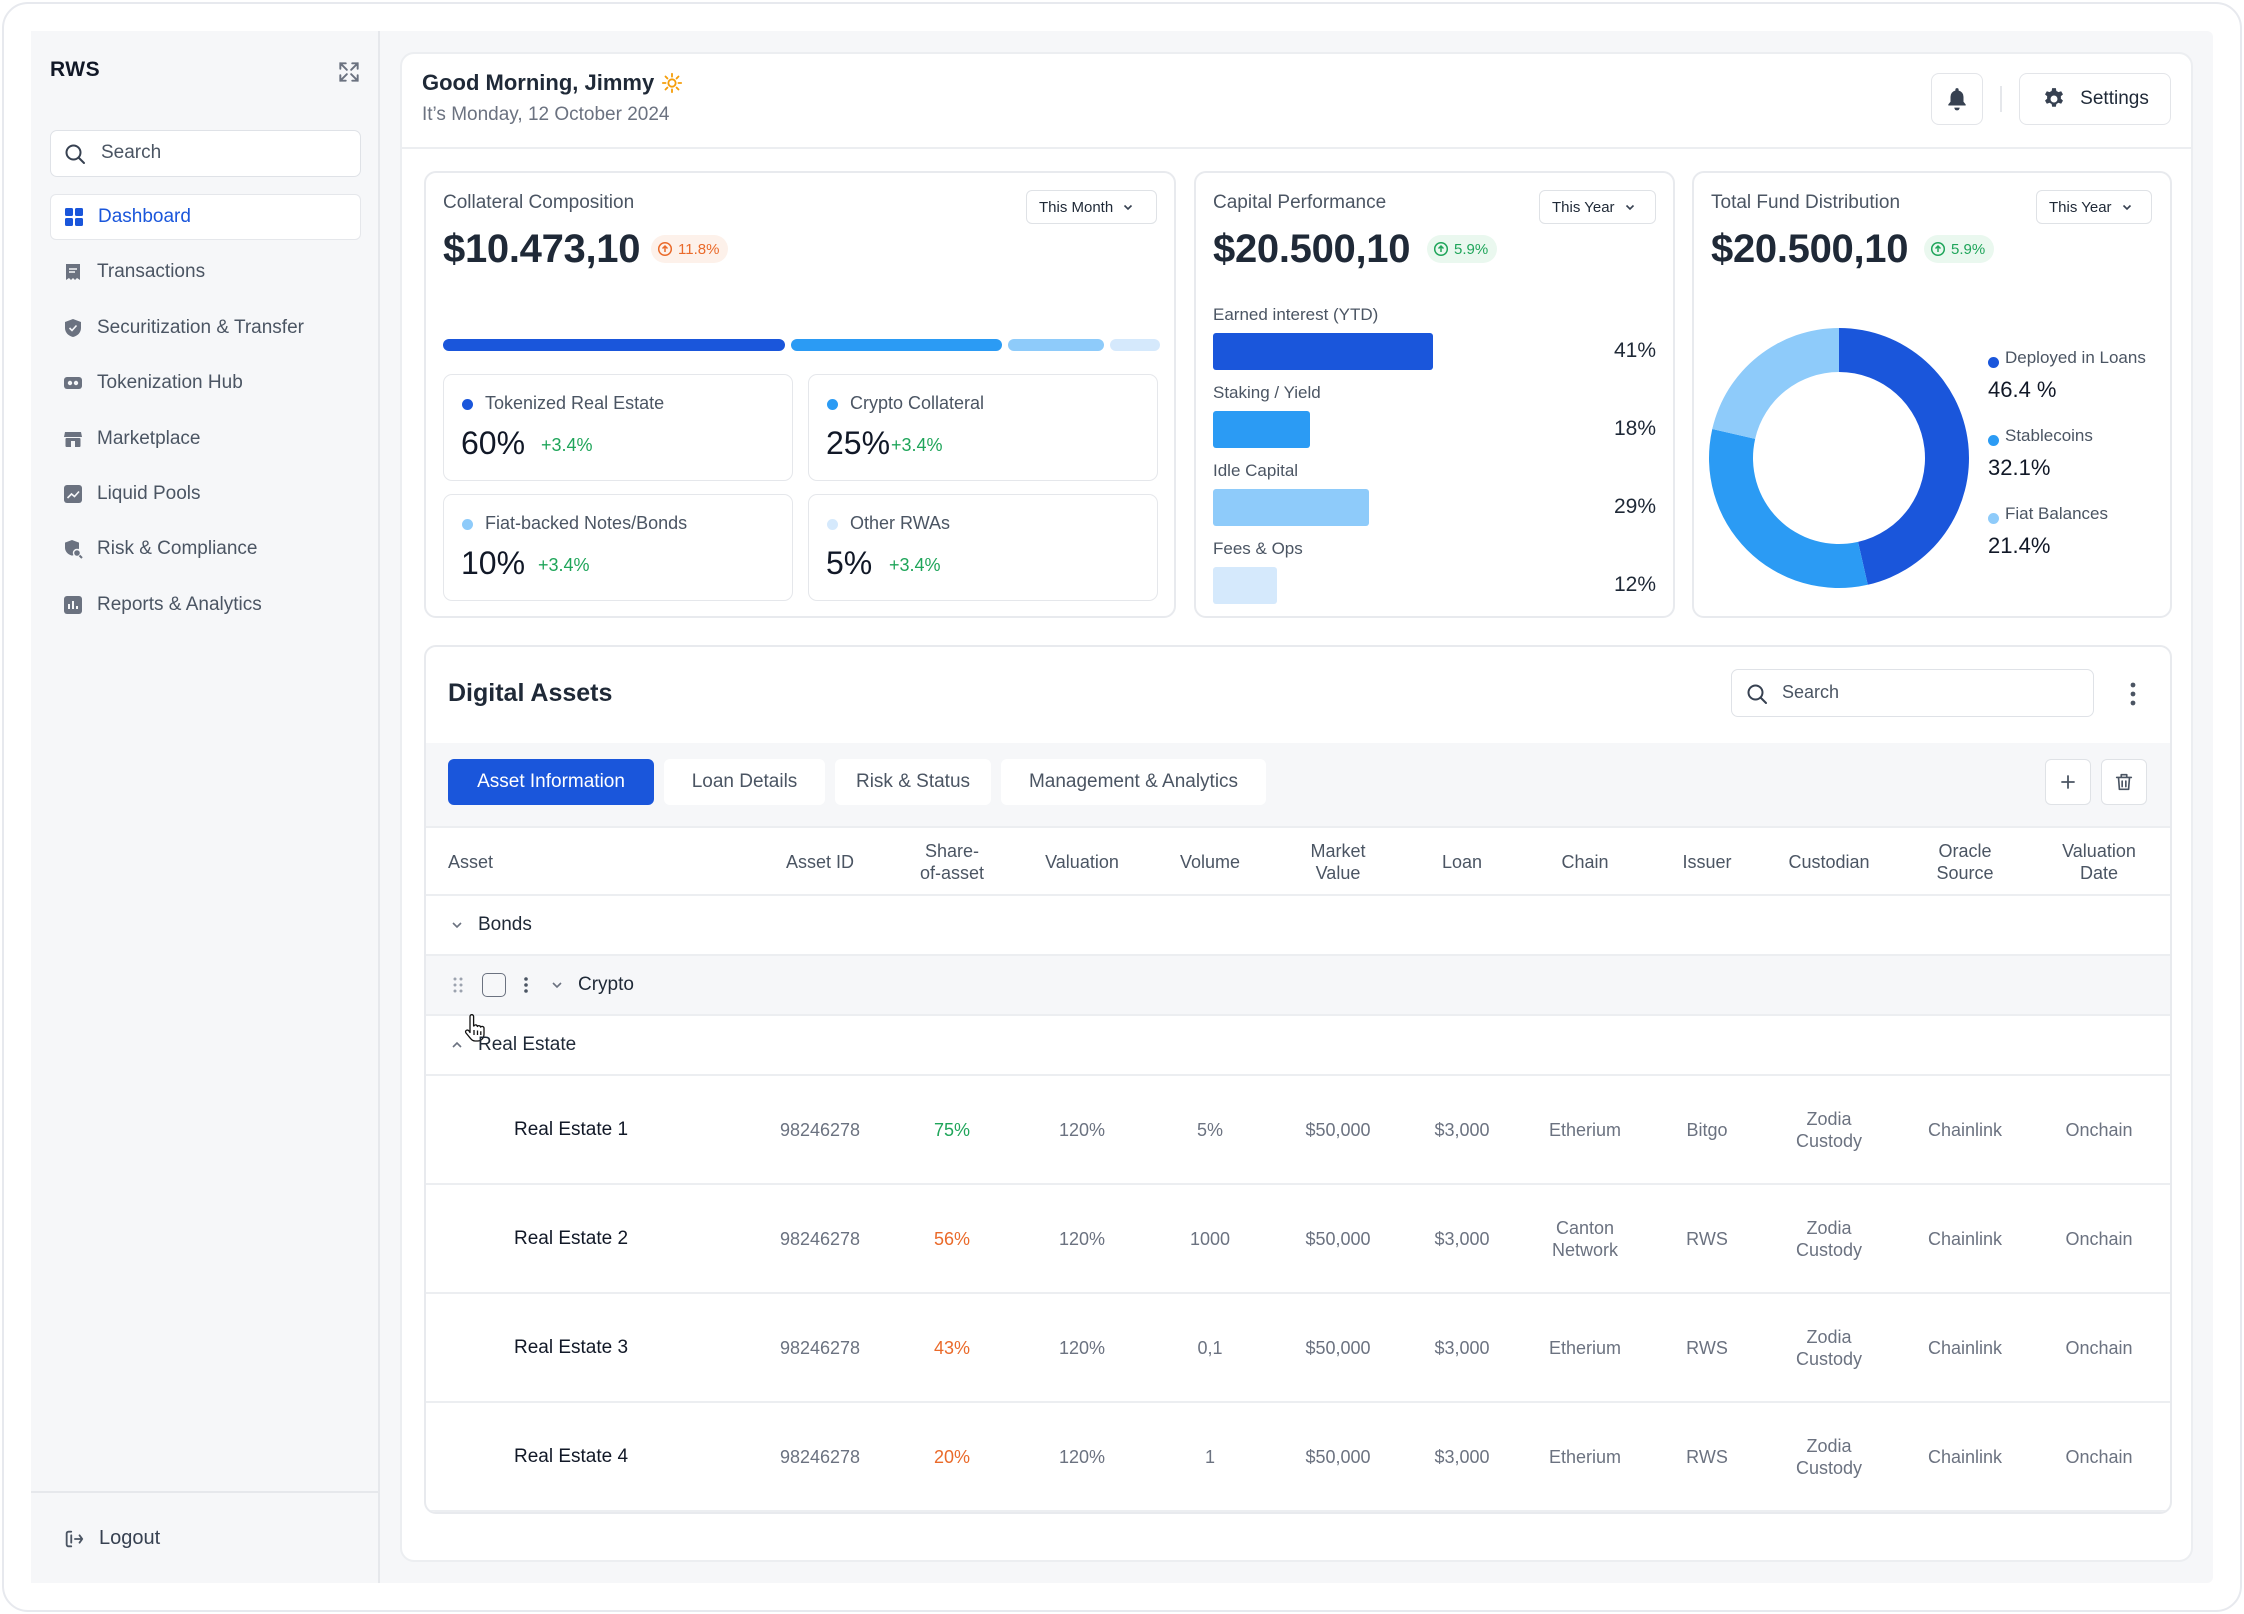 The height and width of the screenshot is (1614, 2244). I want to click on sidebar-item-transactions: Transactions, so click(205, 272).